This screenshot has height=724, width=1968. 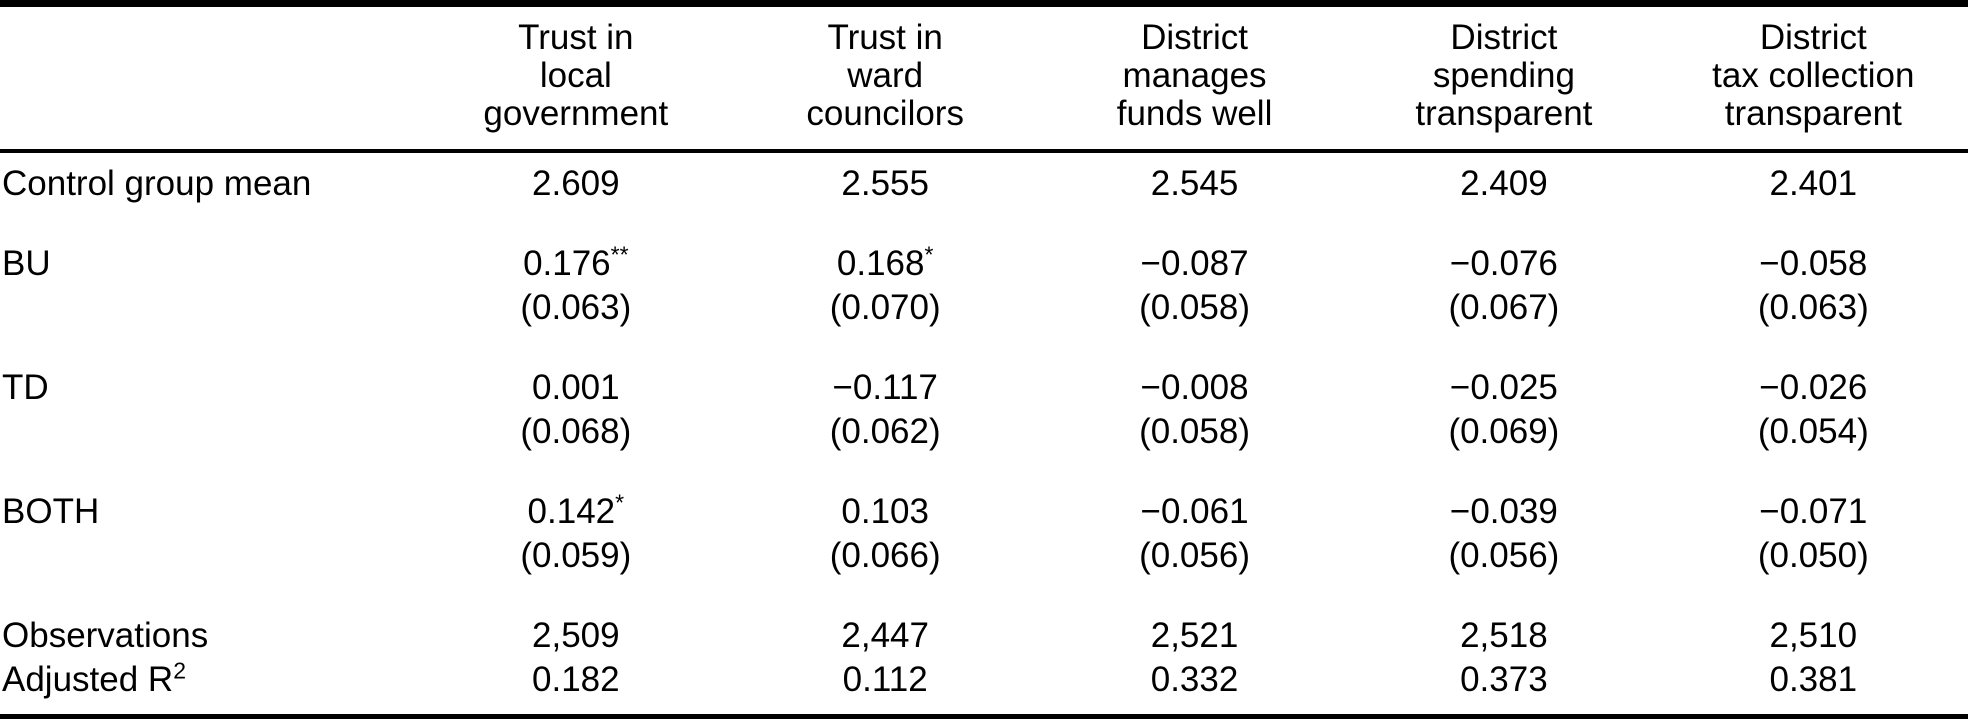 What do you see at coordinates (1194, 635) in the screenshot?
I see `observations-value: 2,521` at bounding box center [1194, 635].